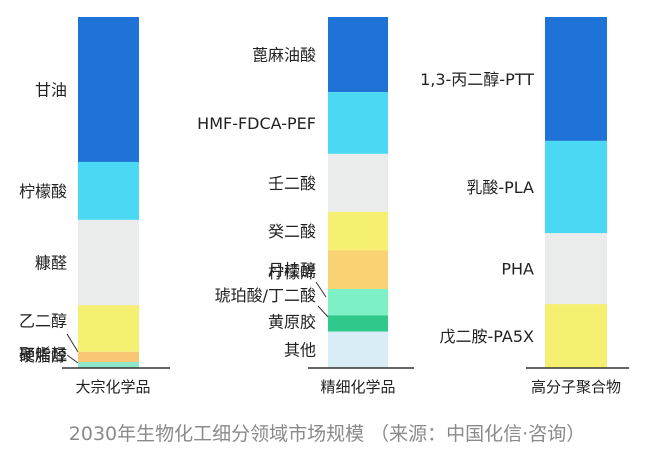 Image resolution: width=654 pixels, height=460 pixels. Describe the element at coordinates (292, 183) in the screenshot. I see `segment-label: 壬二酸` at that location.